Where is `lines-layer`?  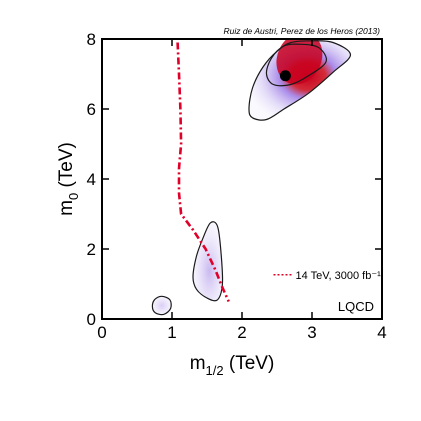
lines-layer is located at coordinates (203, 172).